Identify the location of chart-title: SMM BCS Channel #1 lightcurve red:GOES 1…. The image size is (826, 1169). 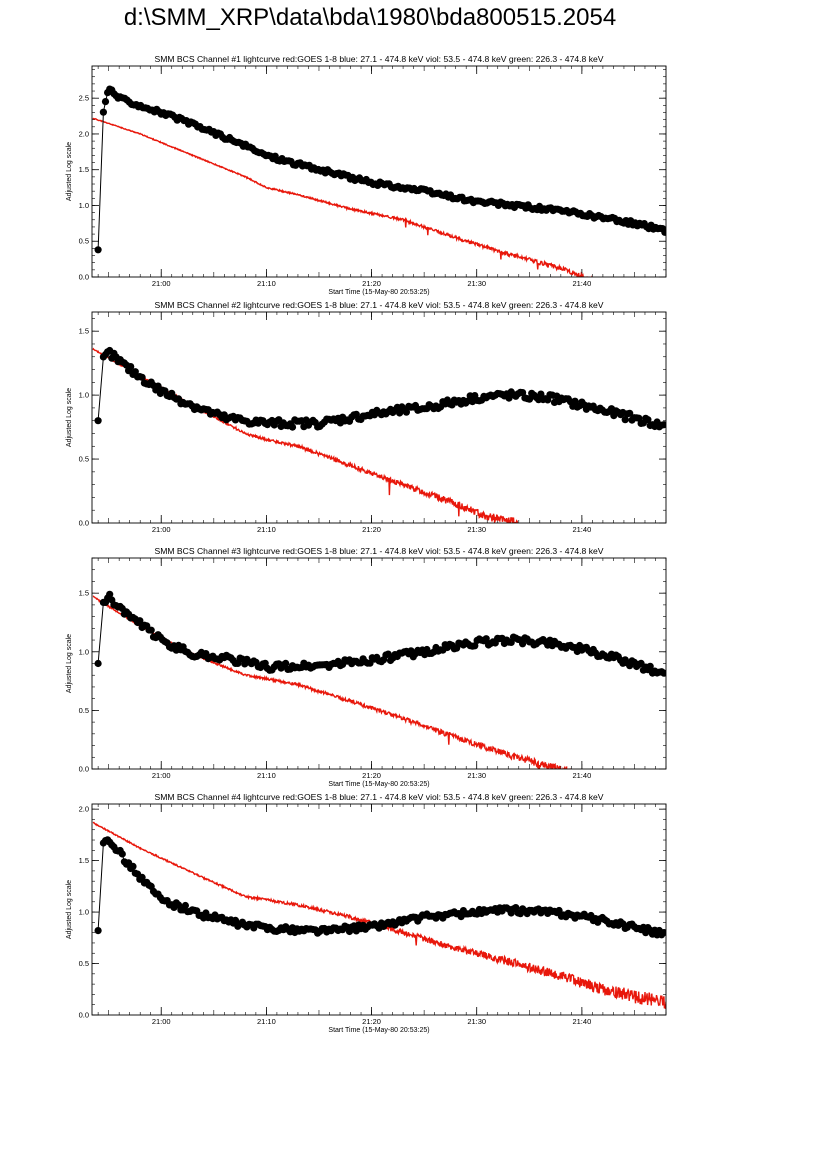
(378, 59).